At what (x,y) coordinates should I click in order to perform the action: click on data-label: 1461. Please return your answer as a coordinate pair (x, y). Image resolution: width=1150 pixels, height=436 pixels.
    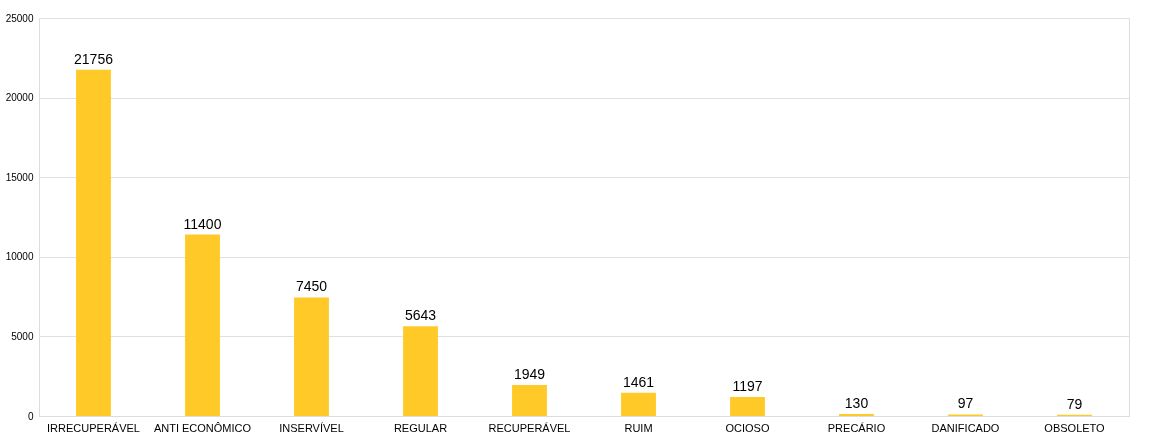
    Looking at the image, I should click on (638, 381).